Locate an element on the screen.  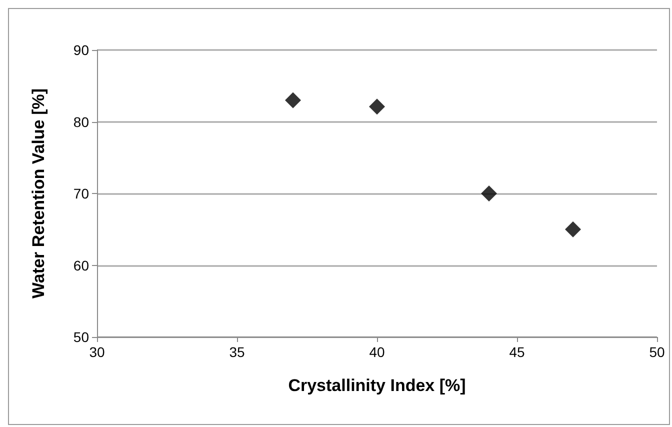
x-tick-label: 40 is located at coordinates (377, 352).